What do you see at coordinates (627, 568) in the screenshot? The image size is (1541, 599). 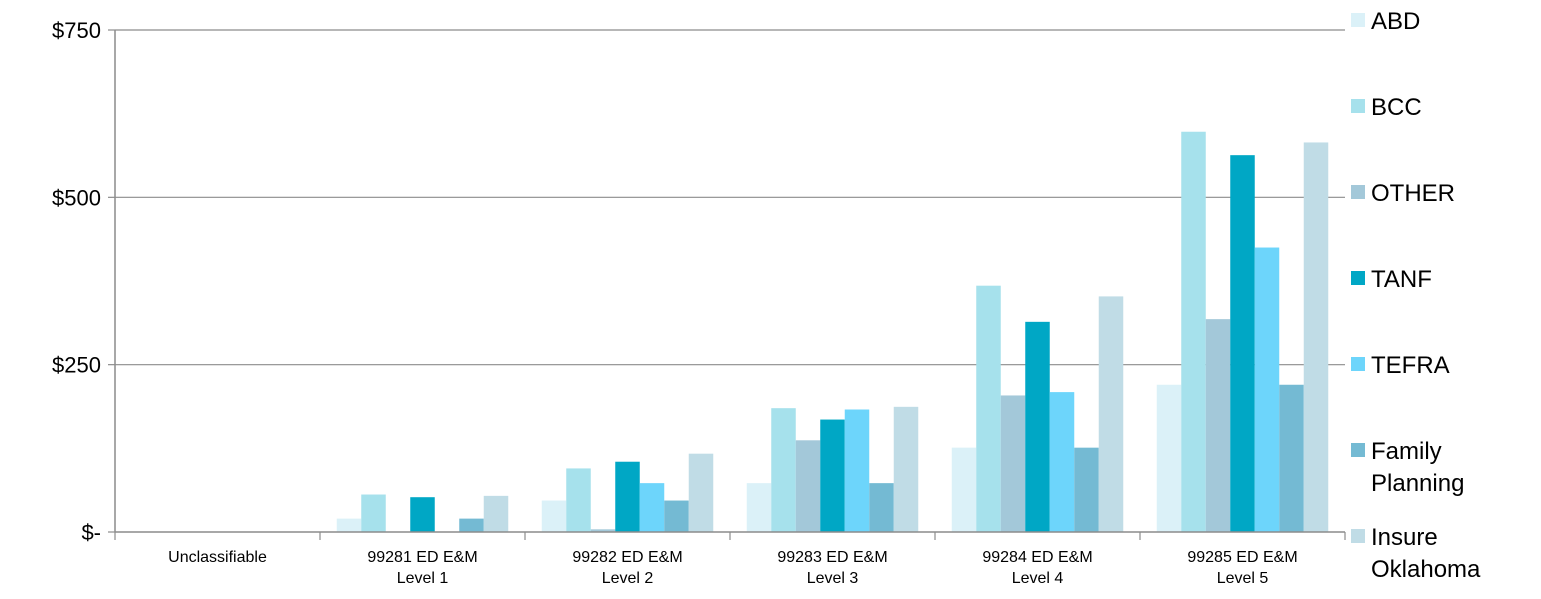 I see `x-tick-label: 99282 ED E&M Level 2` at bounding box center [627, 568].